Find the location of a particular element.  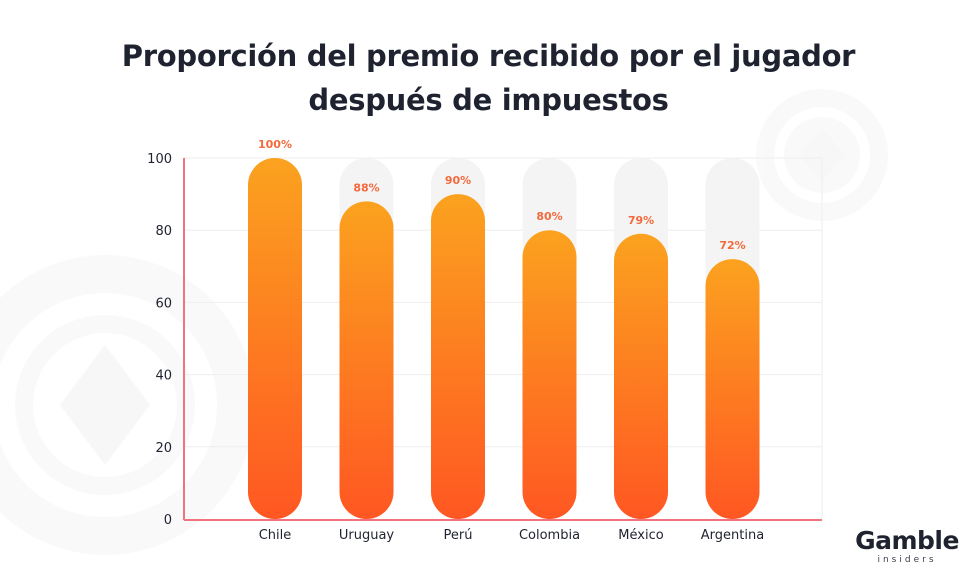

data-label: 100% is located at coordinates (275, 144).